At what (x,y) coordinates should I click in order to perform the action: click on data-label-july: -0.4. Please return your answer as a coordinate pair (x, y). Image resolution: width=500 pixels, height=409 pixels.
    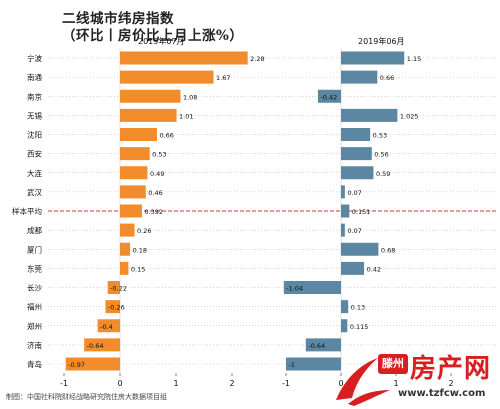
    Looking at the image, I should click on (106, 327).